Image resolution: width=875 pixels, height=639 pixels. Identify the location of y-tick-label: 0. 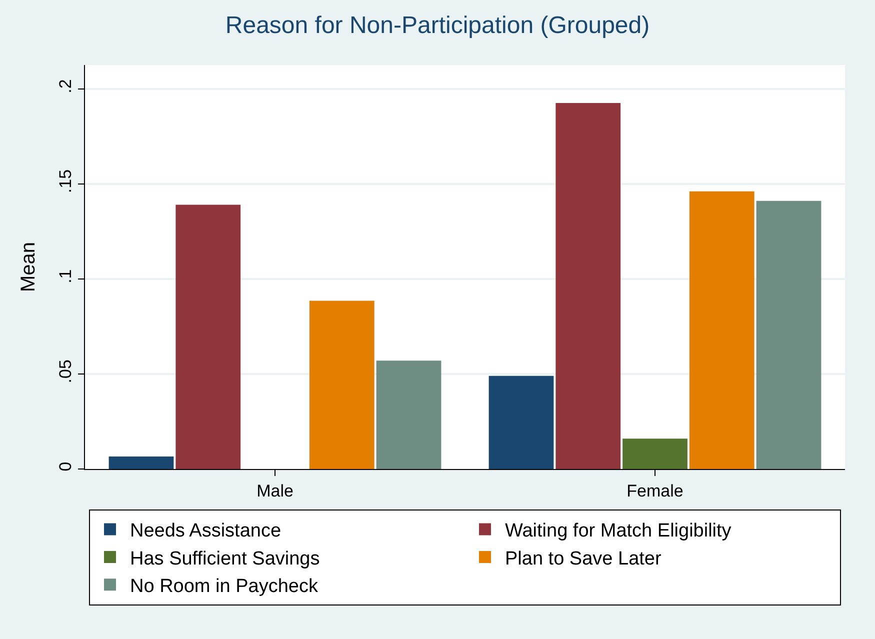
(66, 467).